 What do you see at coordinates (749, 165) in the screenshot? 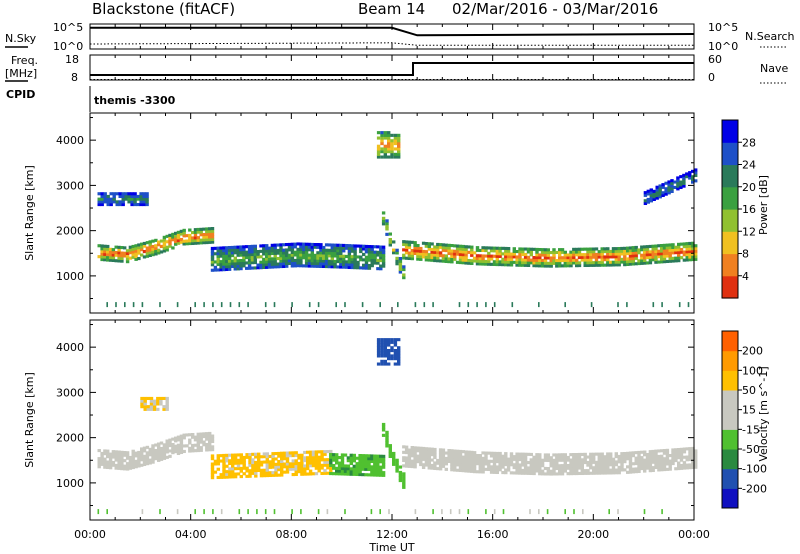
I see `colorbar-tick-label: 24` at bounding box center [749, 165].